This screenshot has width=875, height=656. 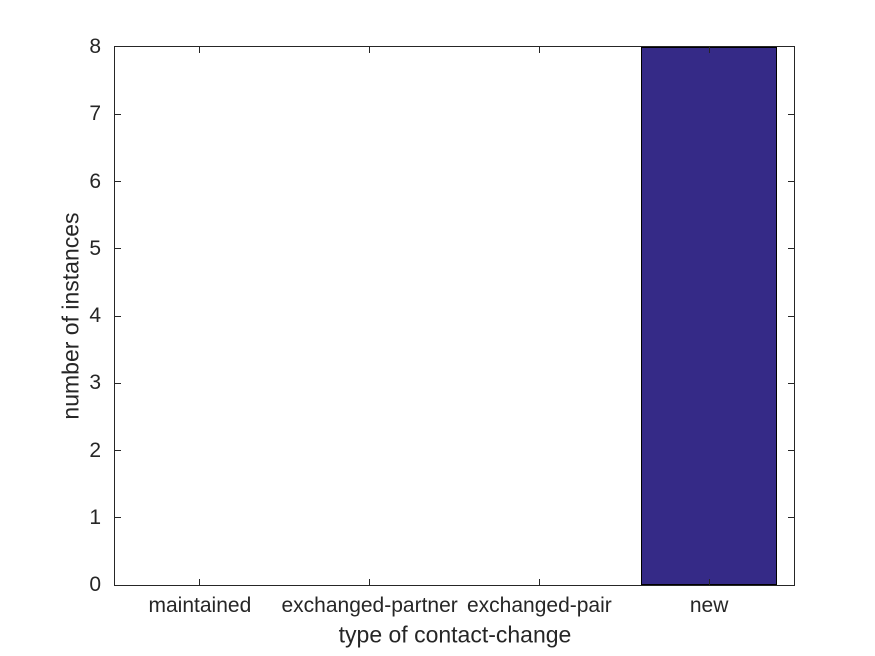 What do you see at coordinates (200, 605) in the screenshot?
I see `x-tick-label: maintained` at bounding box center [200, 605].